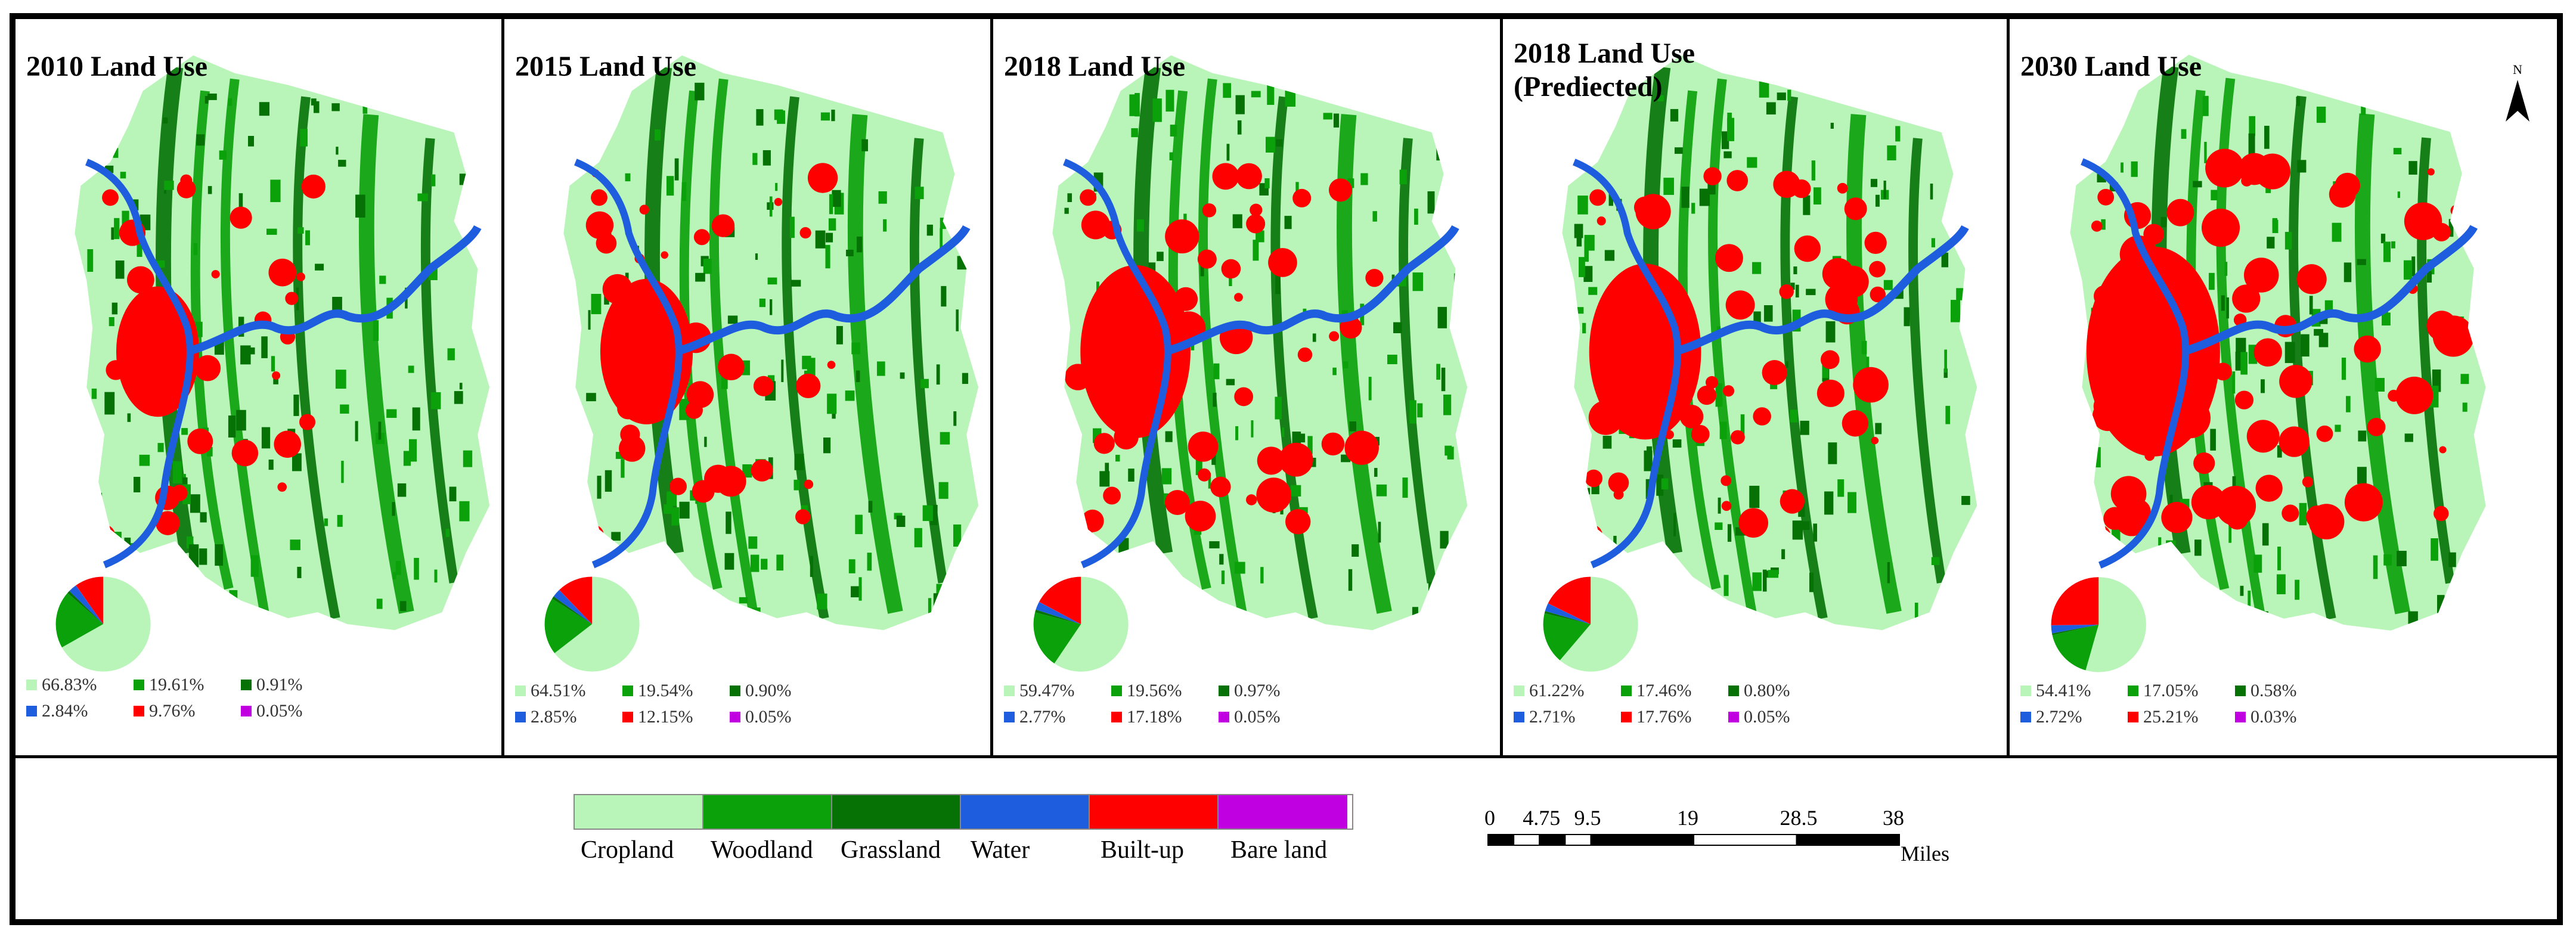  Describe the element at coordinates (264, 698) in the screenshot. I see `percent-list: 66.83% 19.61% 0.91% 2.84% 9.76% 0.05%` at that location.